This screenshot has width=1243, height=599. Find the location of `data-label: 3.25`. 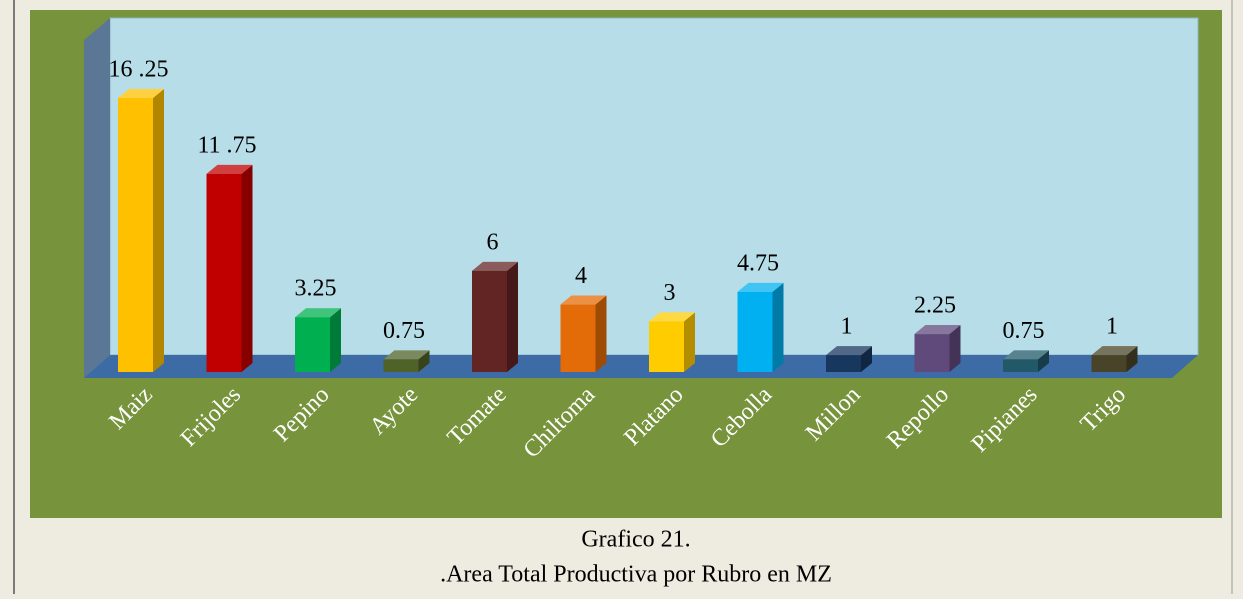

data-label: 3.25 is located at coordinates (316, 289).